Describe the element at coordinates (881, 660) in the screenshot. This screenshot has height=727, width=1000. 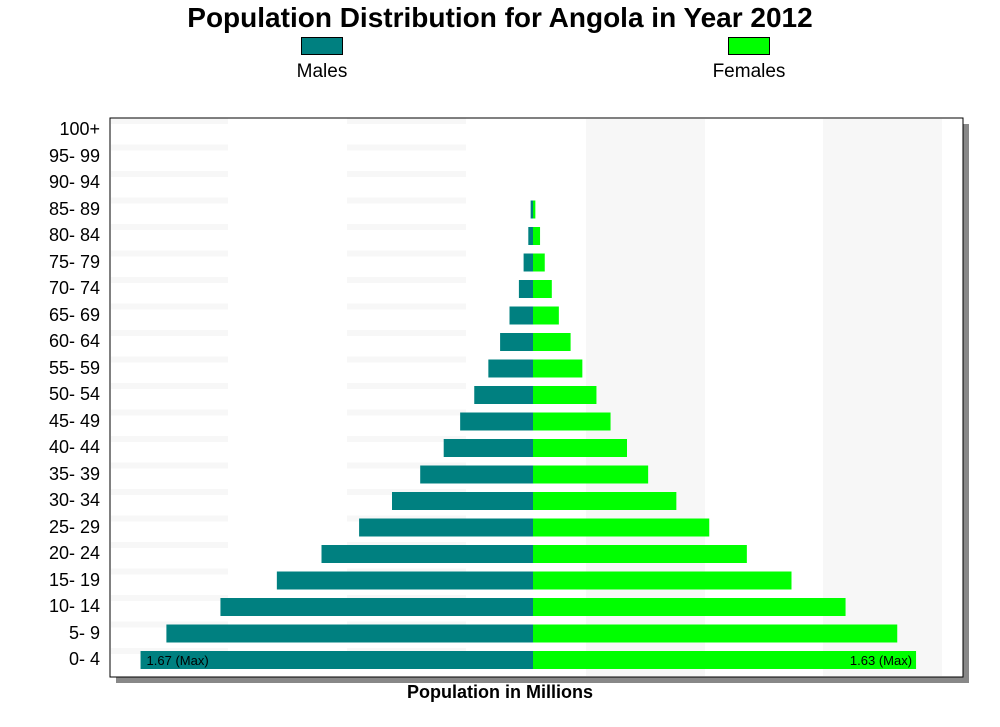
I see `female-max-label: 1.63 (Max)` at that location.